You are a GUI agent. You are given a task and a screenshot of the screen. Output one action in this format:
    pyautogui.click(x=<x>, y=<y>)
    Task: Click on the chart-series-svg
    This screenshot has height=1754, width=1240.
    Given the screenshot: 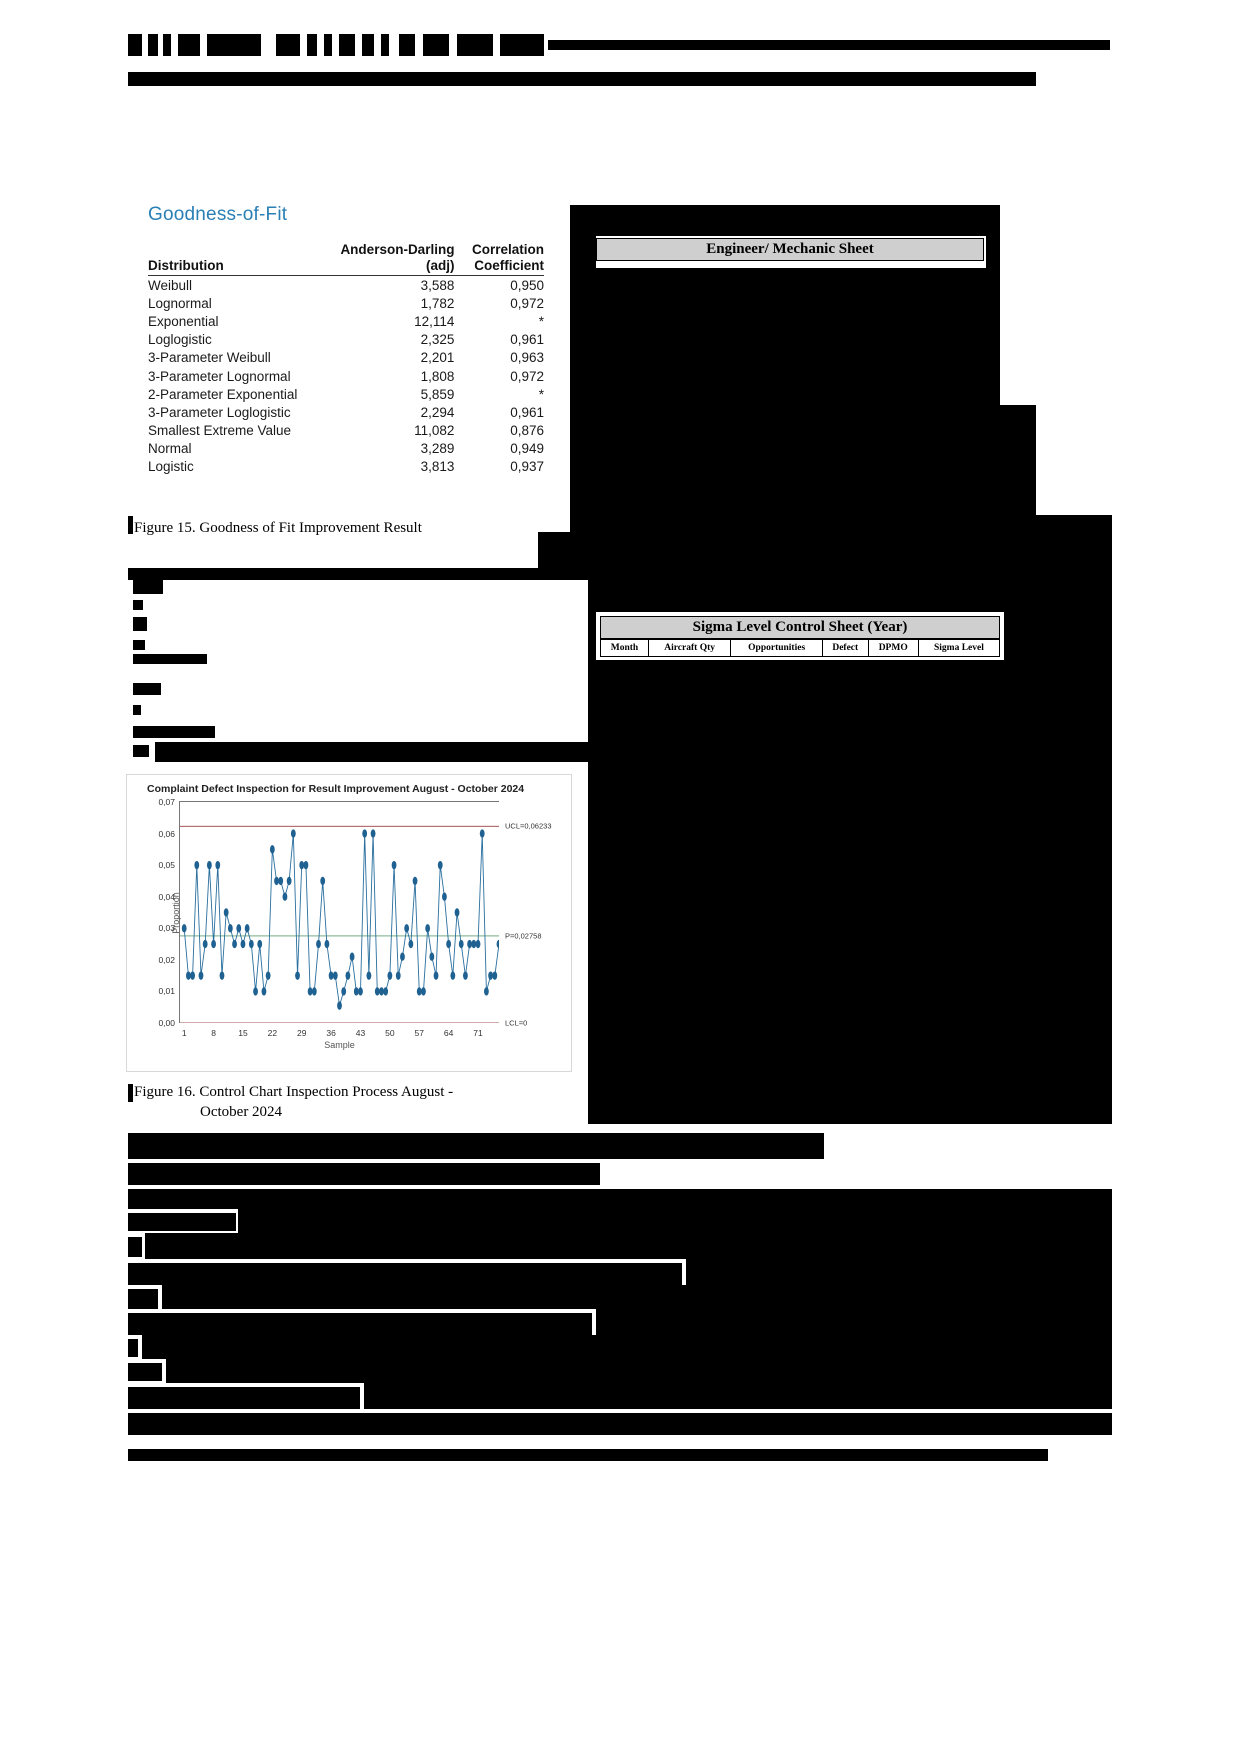 What is the action you would take?
    pyautogui.click(x=339, y=912)
    